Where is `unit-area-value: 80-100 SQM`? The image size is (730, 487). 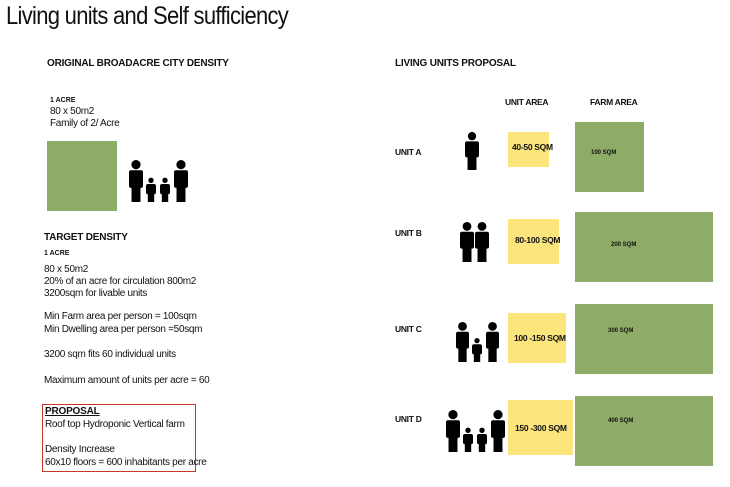 unit-area-value: 80-100 SQM is located at coordinates (538, 240).